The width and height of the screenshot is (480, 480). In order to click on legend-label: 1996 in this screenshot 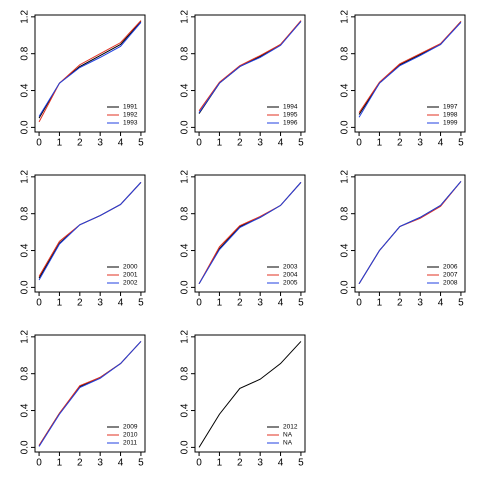, I will do `click(290, 123)`.